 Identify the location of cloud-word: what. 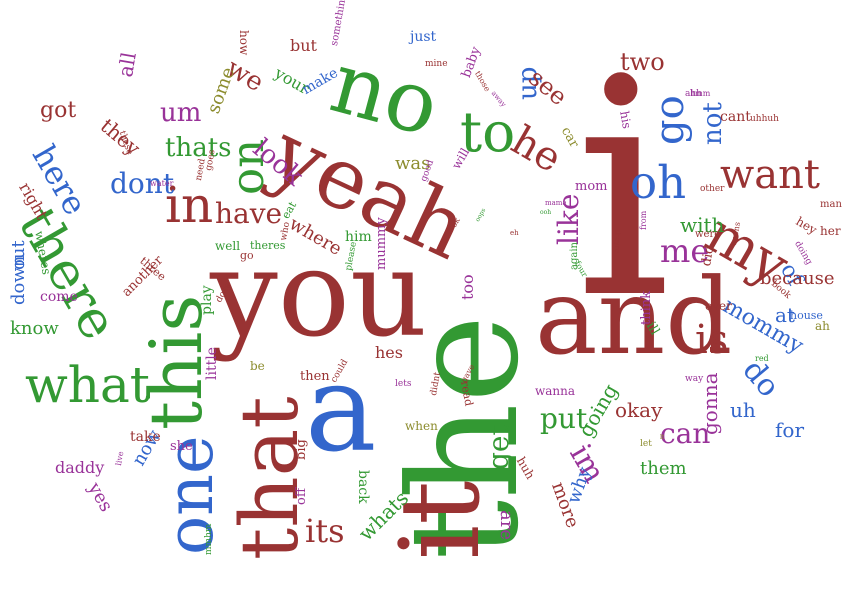
(87, 385).